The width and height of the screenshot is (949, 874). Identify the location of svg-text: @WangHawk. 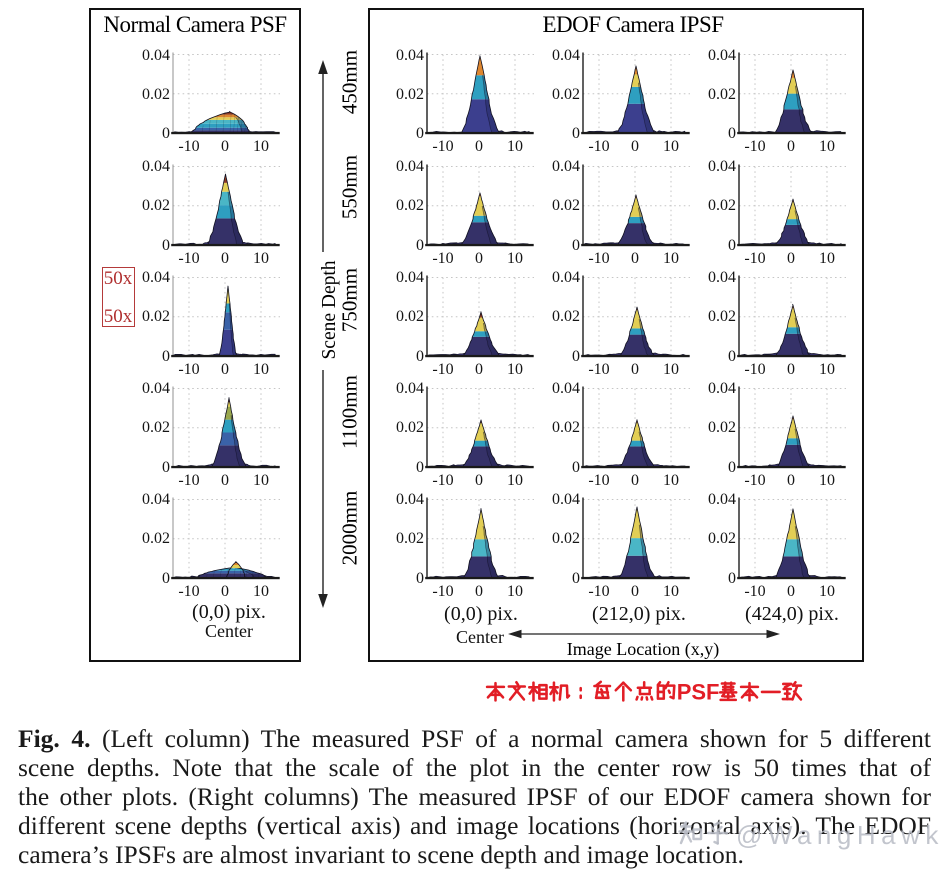
(840, 835).